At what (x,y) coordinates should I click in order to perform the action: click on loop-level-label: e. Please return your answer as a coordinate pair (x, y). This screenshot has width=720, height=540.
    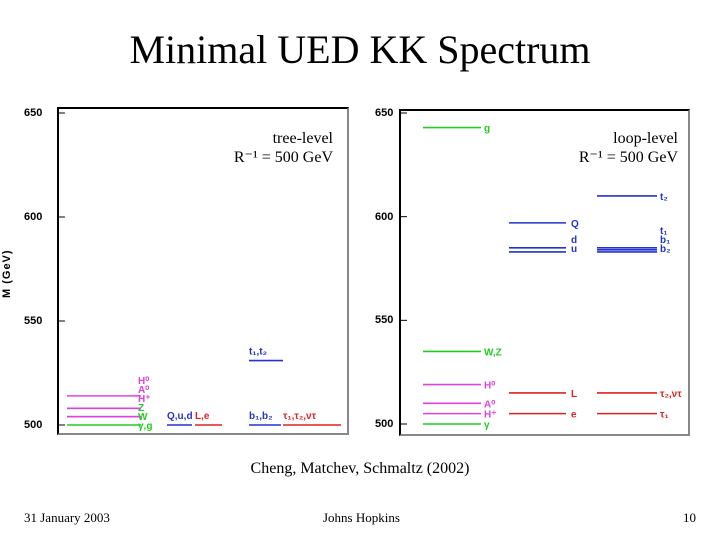
    Looking at the image, I should click on (574, 415).